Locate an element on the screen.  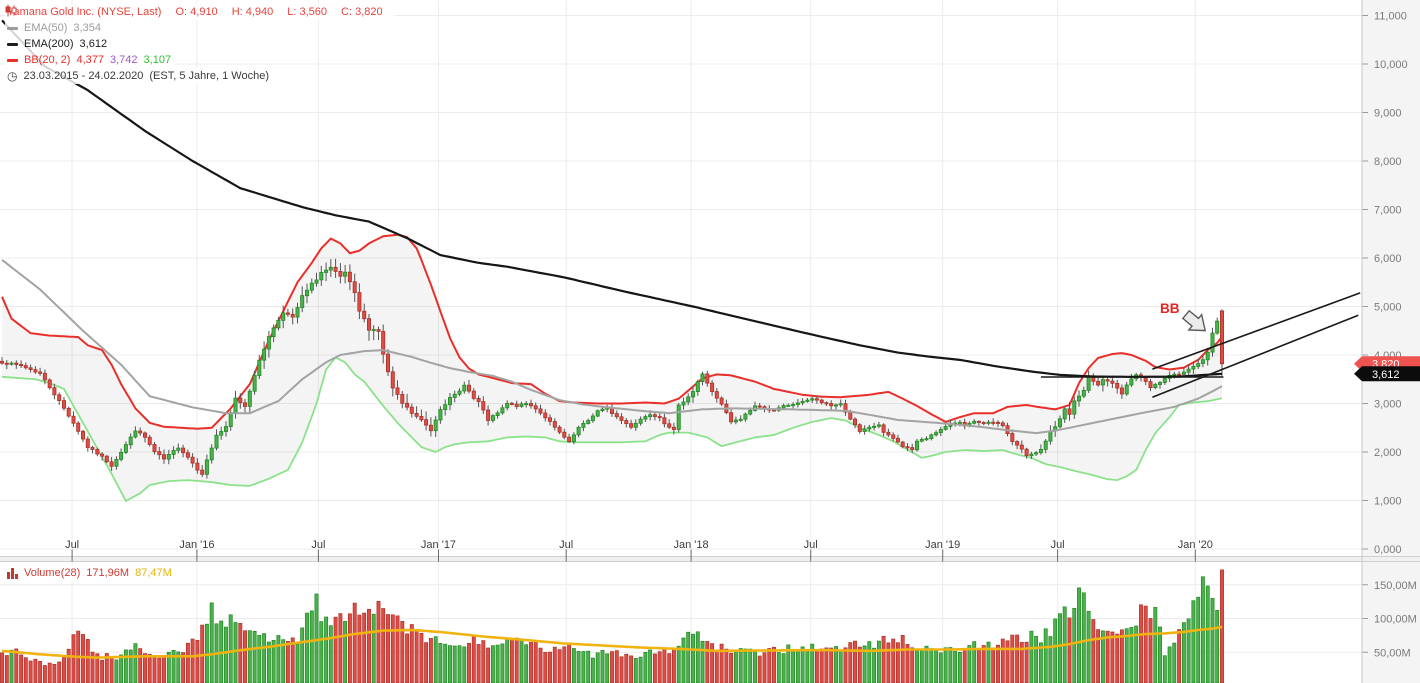
candlestick-icon is located at coordinates (11, 10).